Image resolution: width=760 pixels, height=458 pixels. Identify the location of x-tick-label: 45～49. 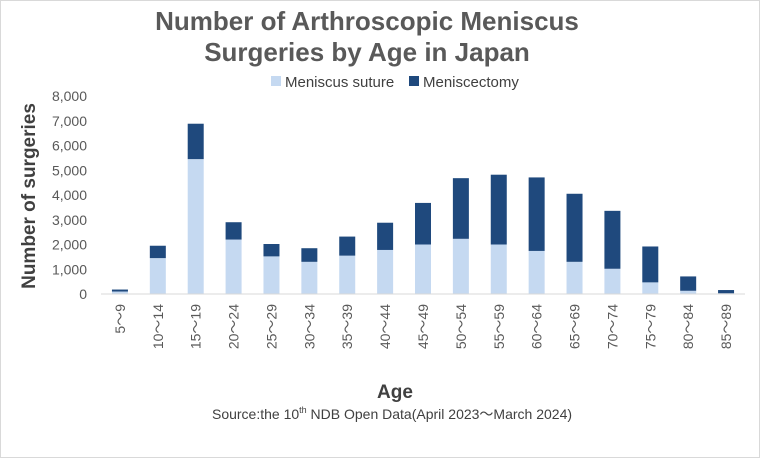
(423, 326).